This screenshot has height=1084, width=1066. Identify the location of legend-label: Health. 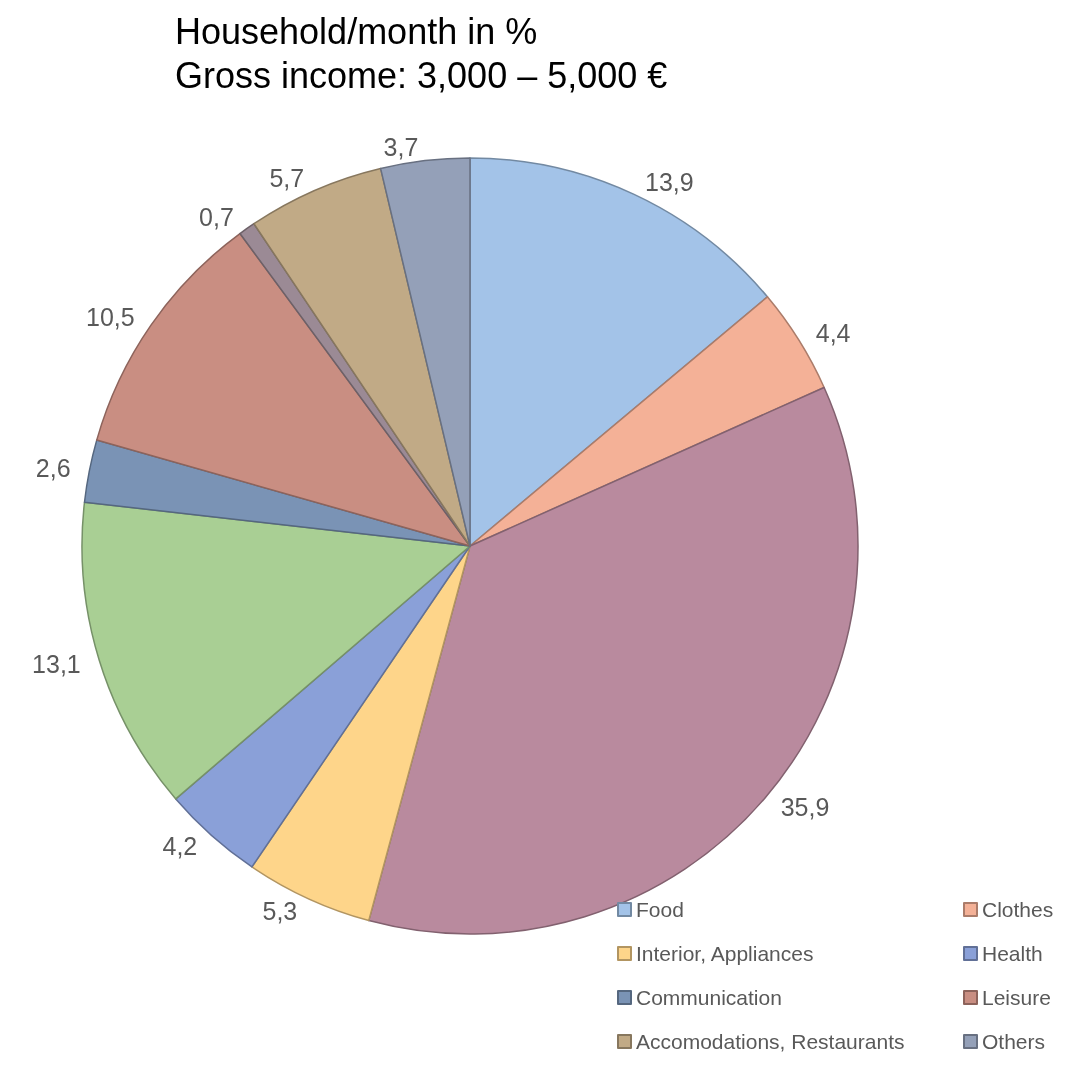
(1012, 953).